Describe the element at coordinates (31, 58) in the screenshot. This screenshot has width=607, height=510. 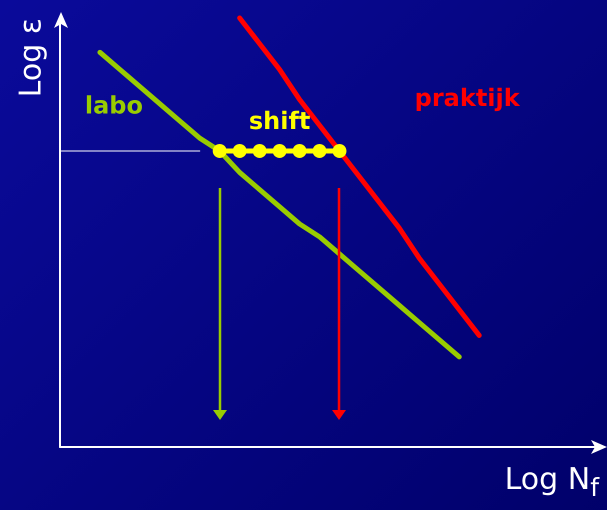
I see `y-axis-title: Log ε` at that location.